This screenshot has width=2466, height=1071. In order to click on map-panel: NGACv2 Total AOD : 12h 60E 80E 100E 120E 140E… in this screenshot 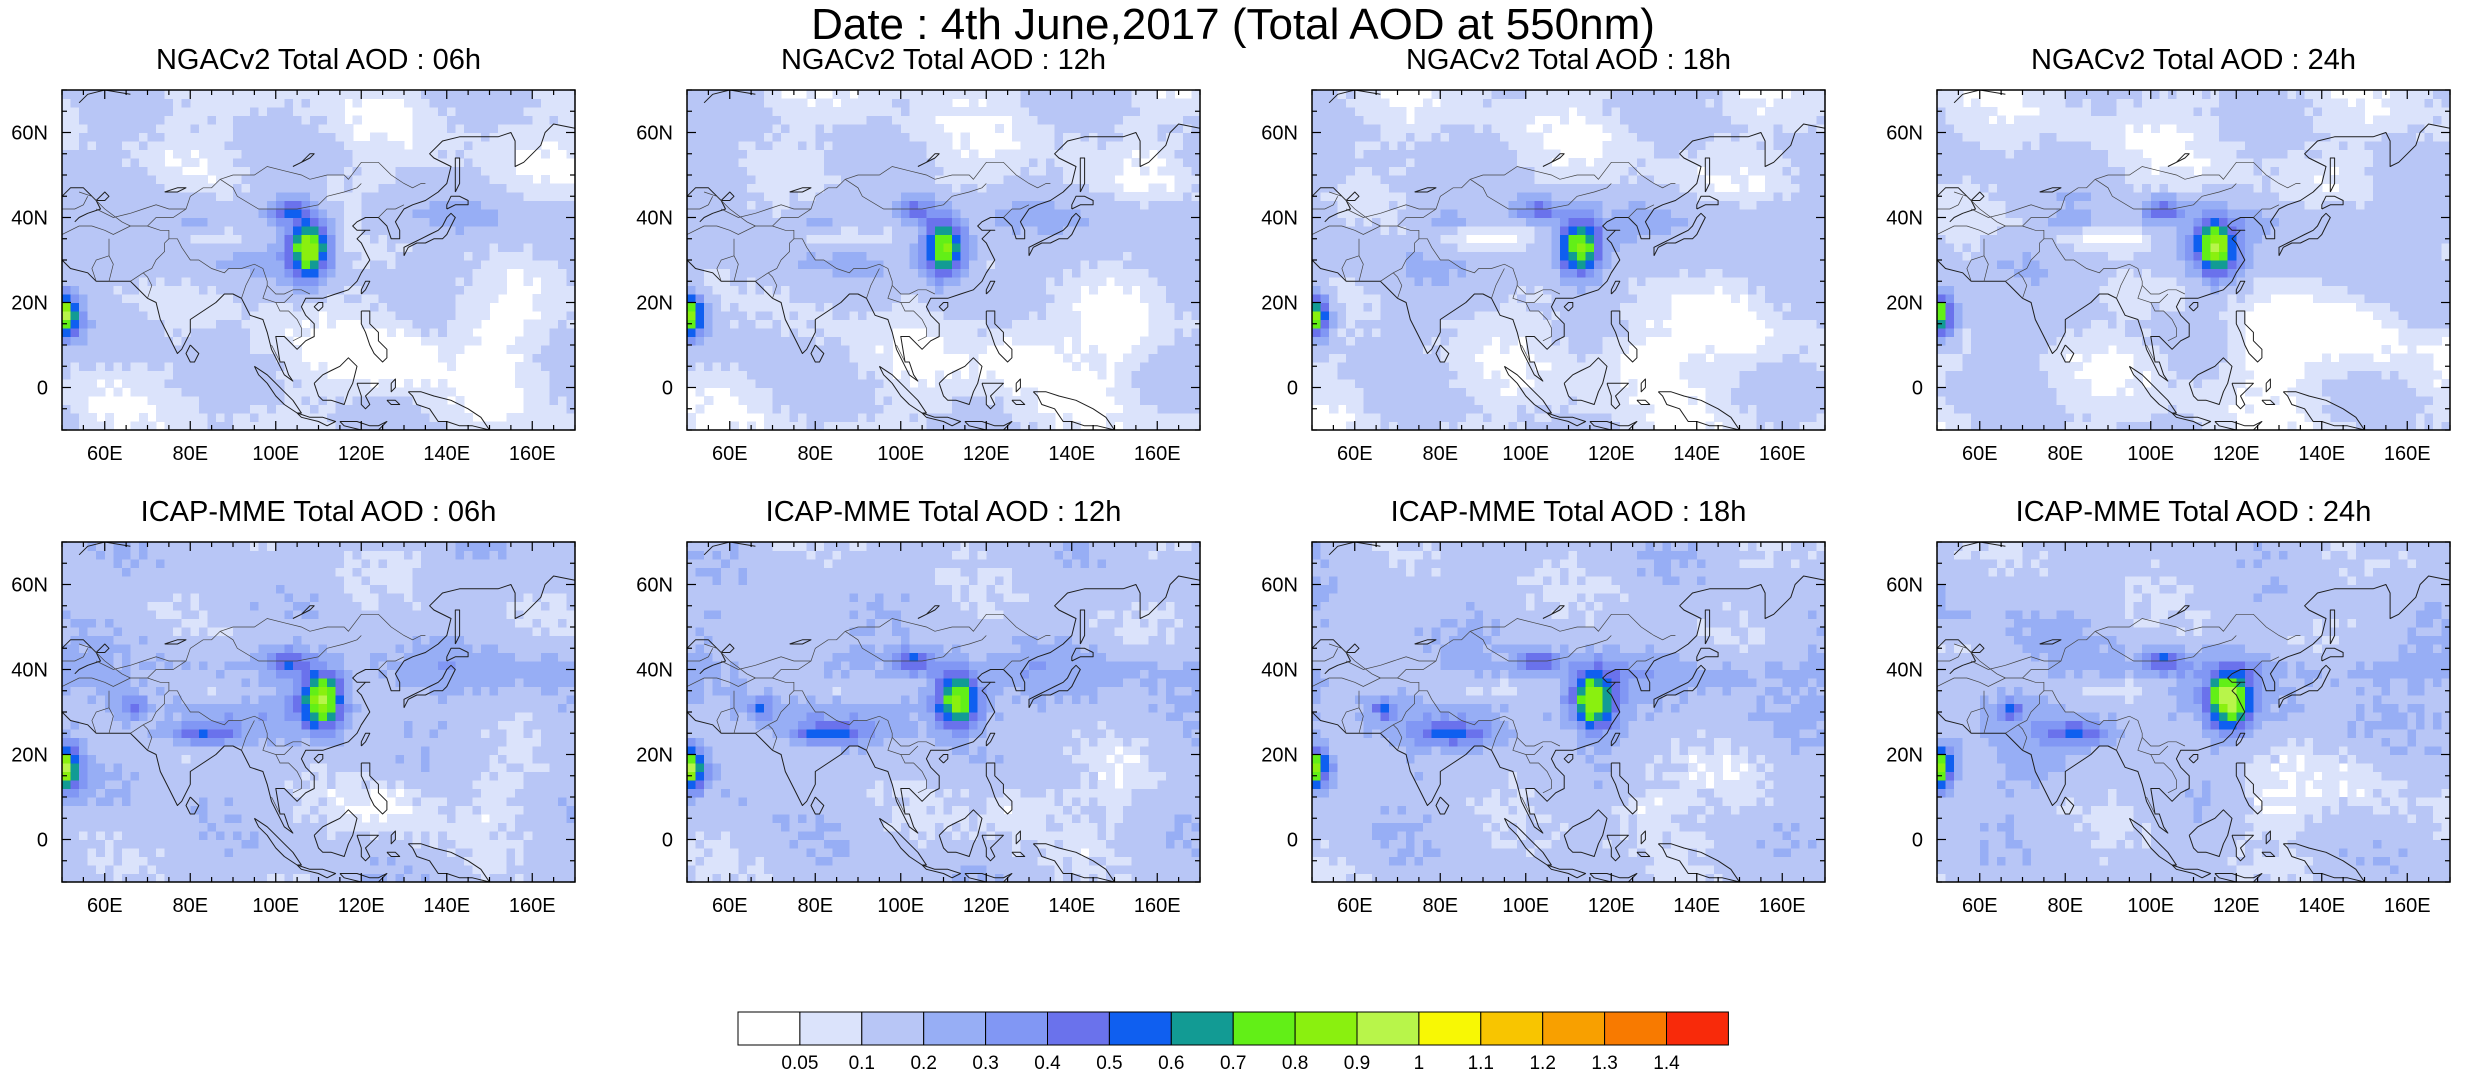, I will do `click(943, 267)`.